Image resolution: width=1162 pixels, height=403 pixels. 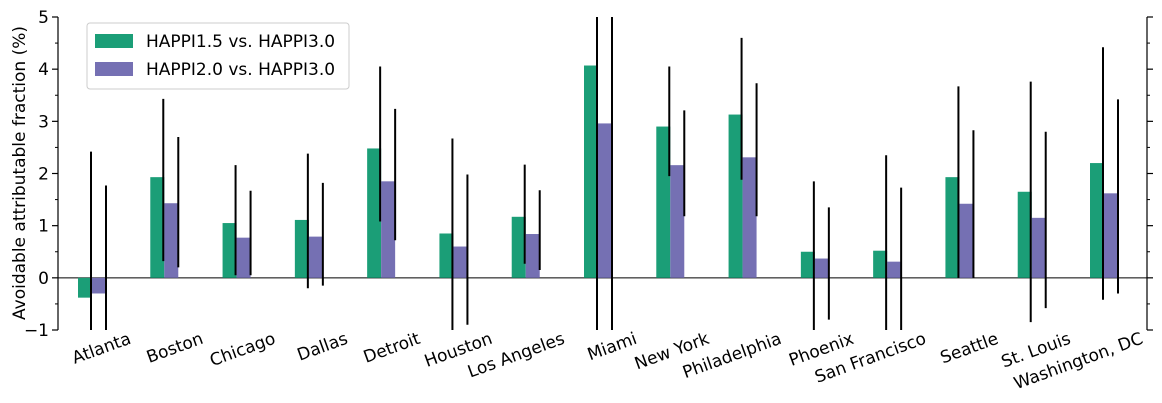 What do you see at coordinates (175, 348) in the screenshot?
I see `x-tick-label: Boston` at bounding box center [175, 348].